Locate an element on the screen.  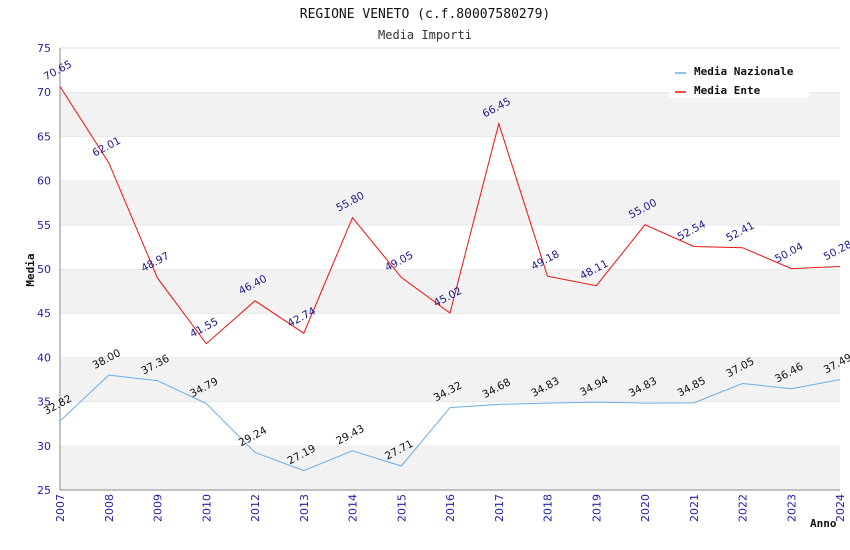
x-tick-label: 2023 is located at coordinates (791, 508).